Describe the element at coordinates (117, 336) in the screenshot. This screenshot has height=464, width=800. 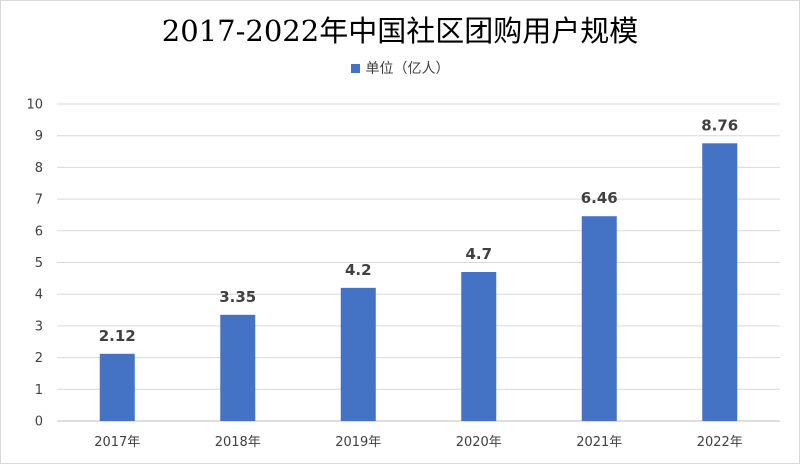
I see `data-label: 2.12` at that location.